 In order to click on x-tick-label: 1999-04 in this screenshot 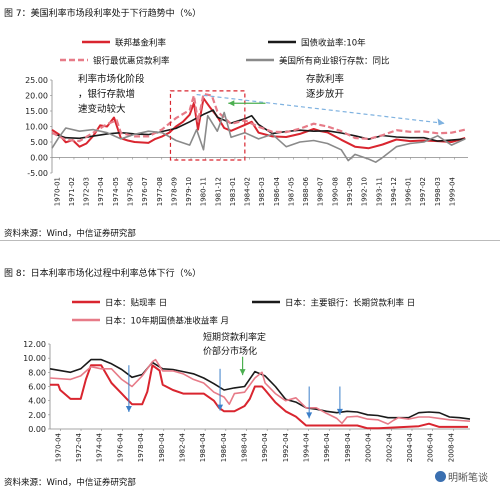, I will do `click(452, 191)`.